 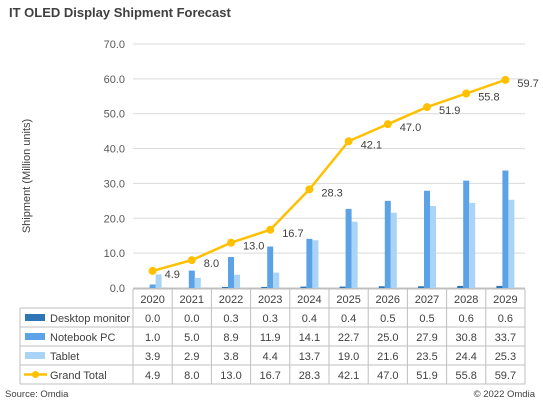 I want to click on table-cell: 24.4, so click(x=465, y=357).